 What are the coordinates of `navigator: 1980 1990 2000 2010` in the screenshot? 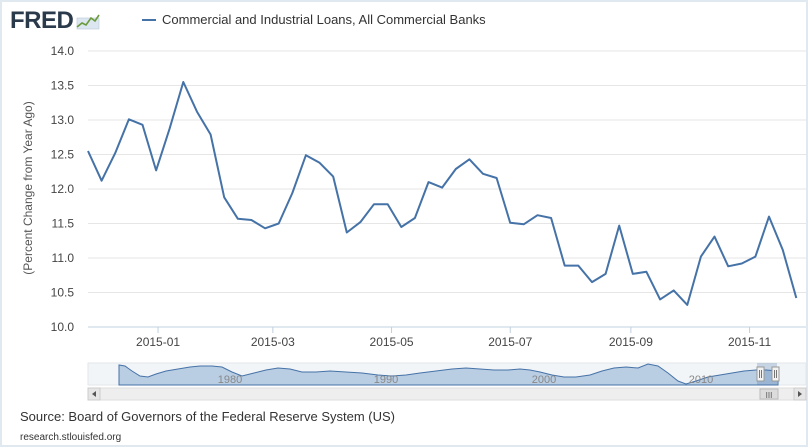 It's located at (447, 374).